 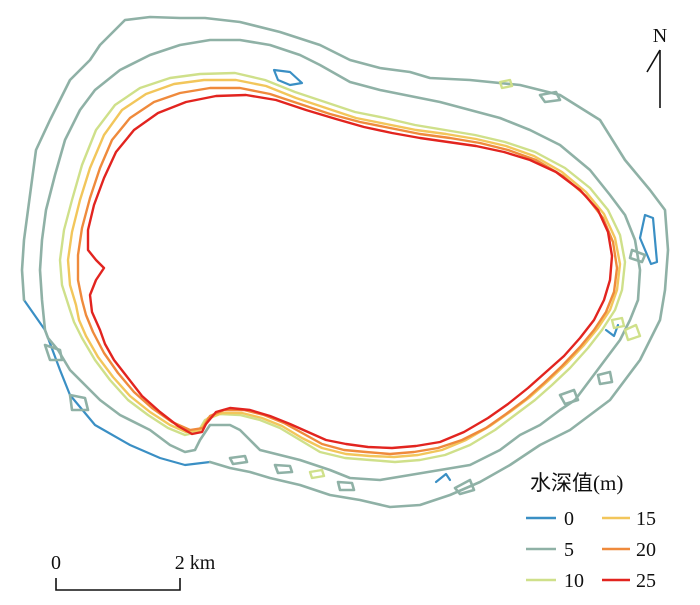 I want to click on legend: 水深值(m) 0 5 10 15 20 25, so click(x=591, y=531).